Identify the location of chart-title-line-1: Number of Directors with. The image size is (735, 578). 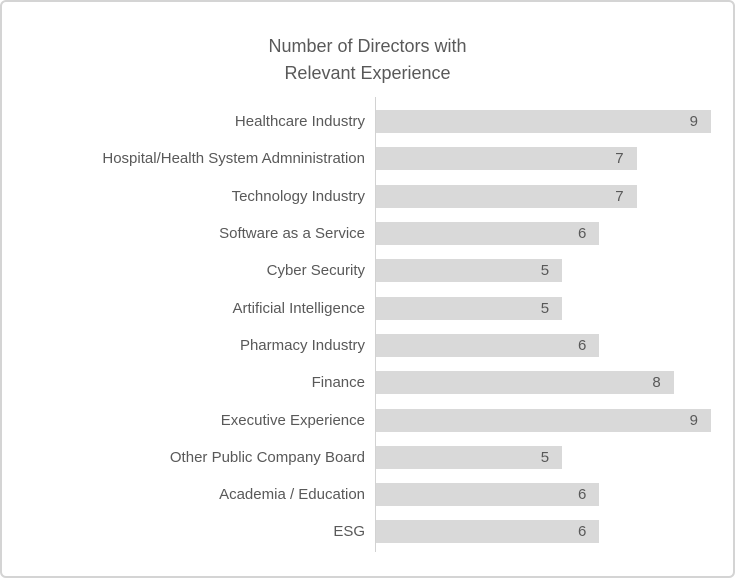
(367, 46).